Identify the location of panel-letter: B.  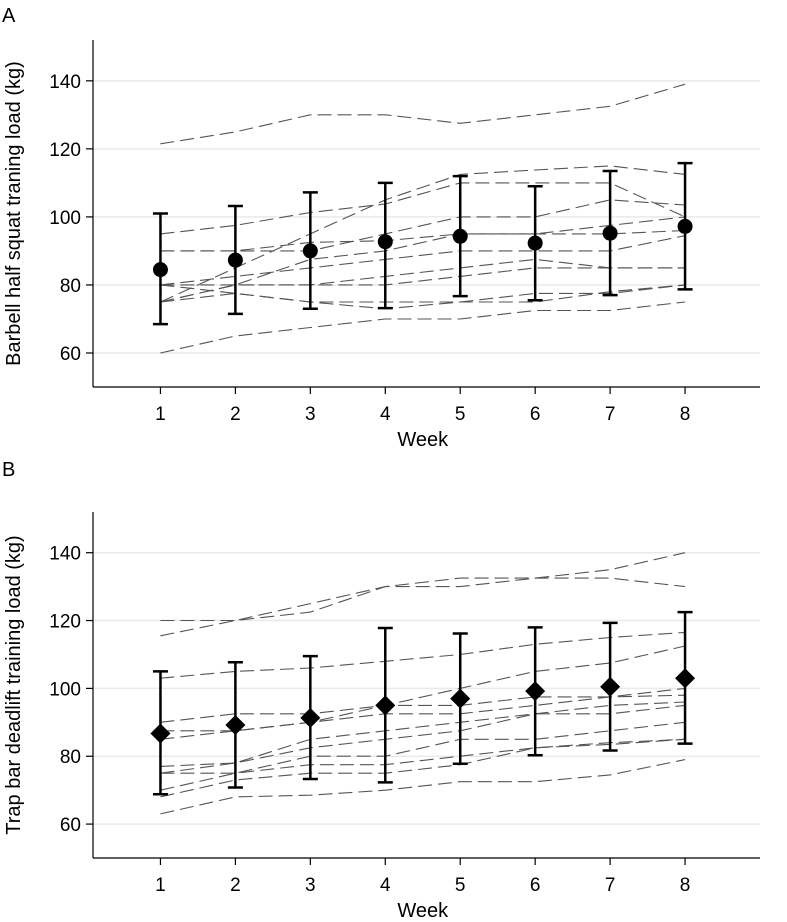
(8, 470).